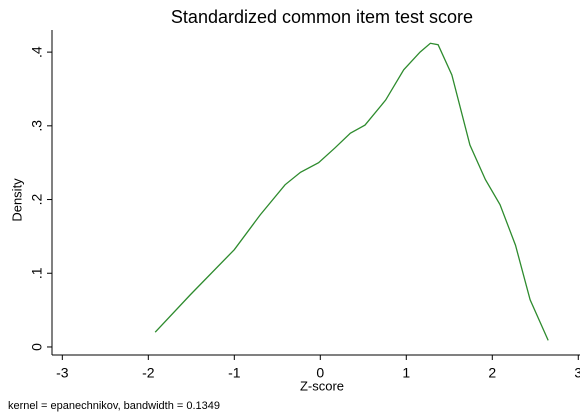  I want to click on x-tick-label: -3, so click(62, 373).